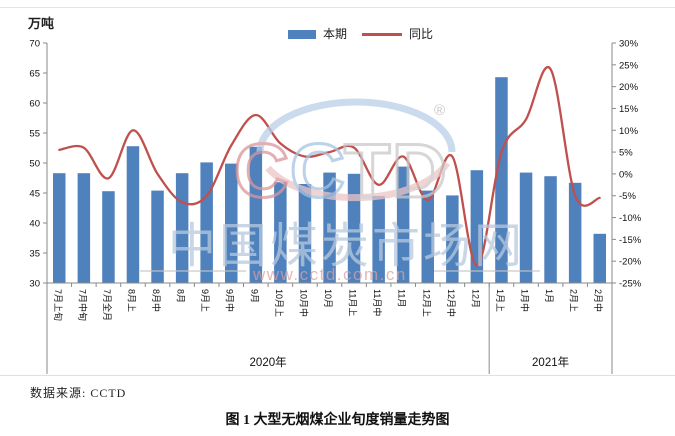  I want to click on right-axis-tick-label: -25%, so click(630, 284).